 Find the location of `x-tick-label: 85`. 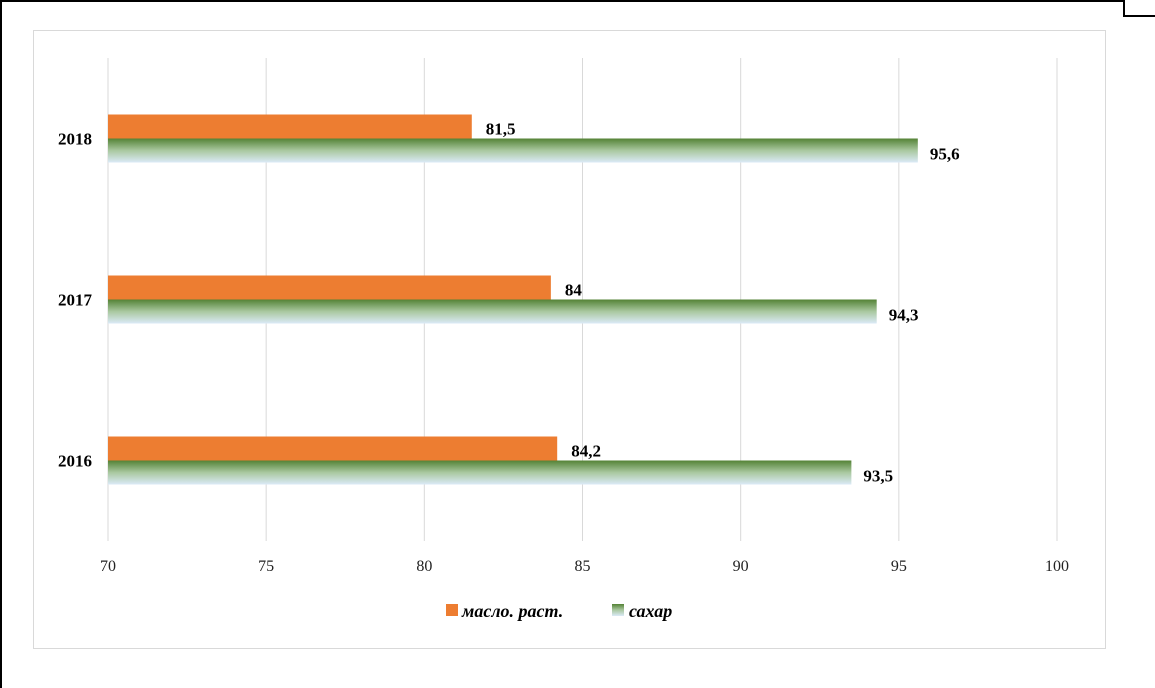

x-tick-label: 85 is located at coordinates (583, 566).